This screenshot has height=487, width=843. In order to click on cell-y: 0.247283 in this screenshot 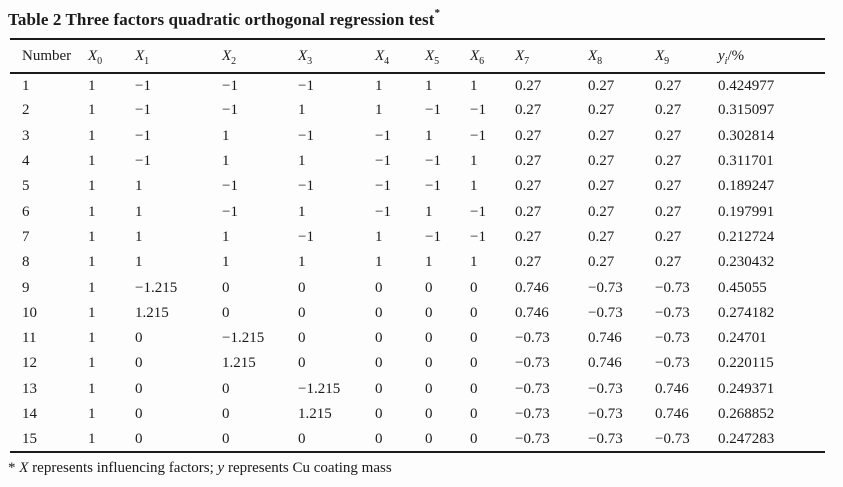, I will do `click(746, 438)`.